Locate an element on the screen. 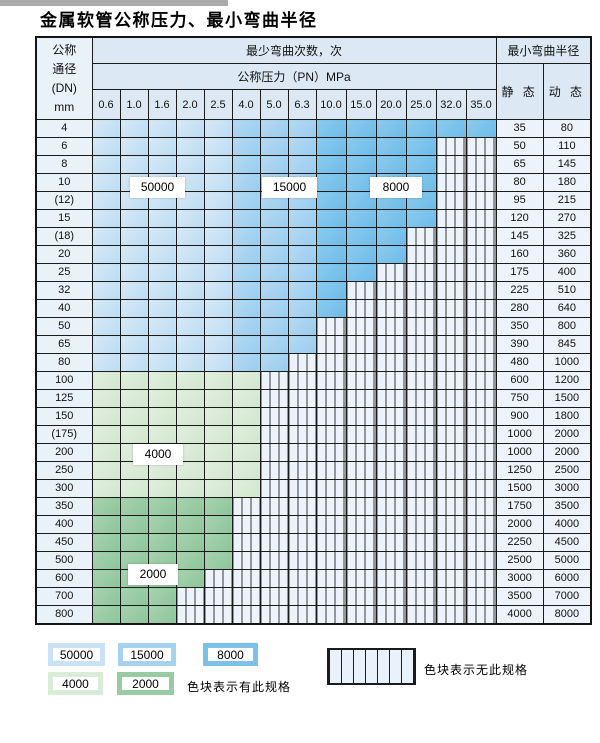 Image resolution: width=600 pixels, height=743 pixels. dn-cell: 125 is located at coordinates (64, 398).